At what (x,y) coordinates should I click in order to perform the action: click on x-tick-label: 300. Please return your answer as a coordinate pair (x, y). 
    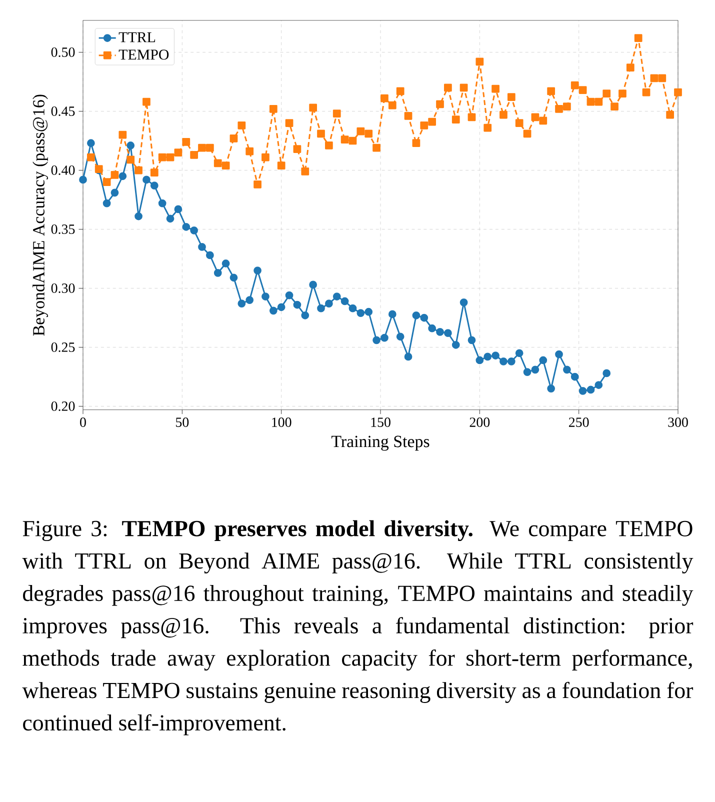
    Looking at the image, I should click on (678, 422).